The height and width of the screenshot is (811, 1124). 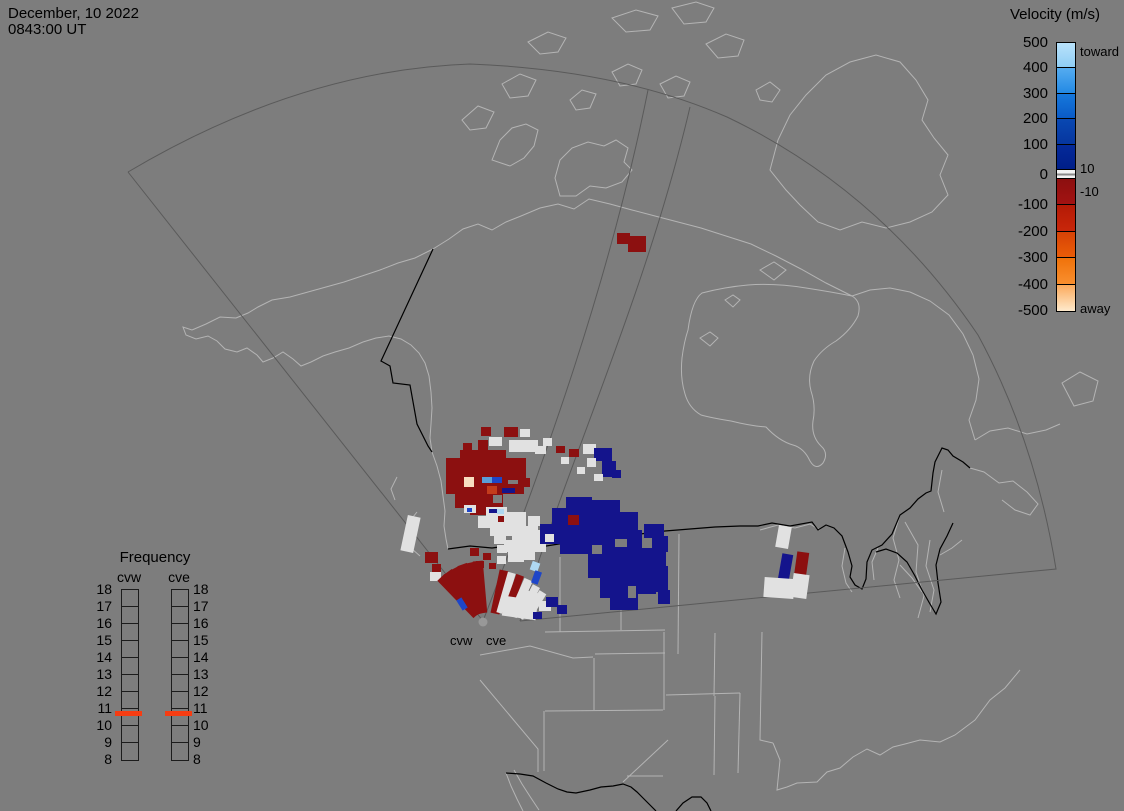 What do you see at coordinates (1089, 191) in the screenshot?
I see `band-lower-label: -10` at bounding box center [1089, 191].